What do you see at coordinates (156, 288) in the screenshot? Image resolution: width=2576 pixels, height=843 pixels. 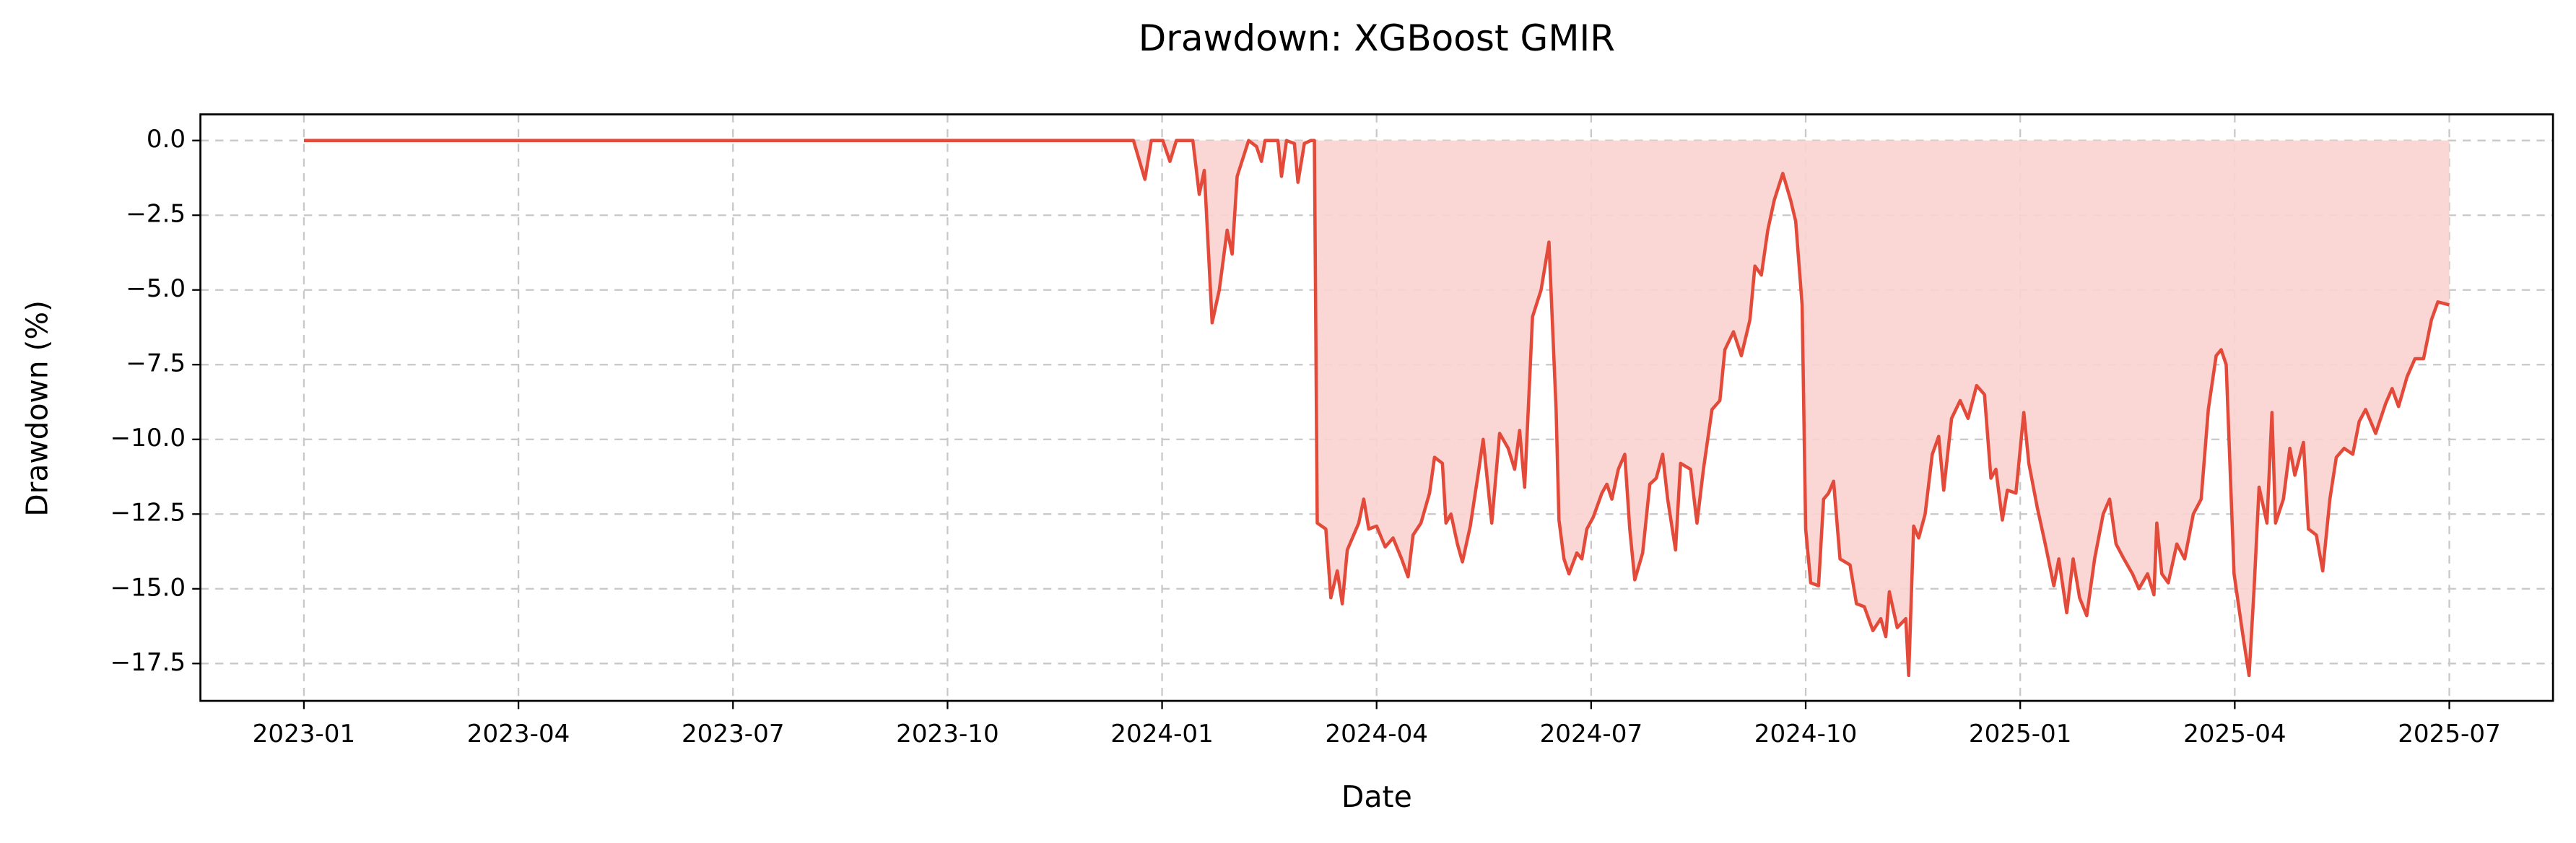 I see `y-tick-label: −5.0` at bounding box center [156, 288].